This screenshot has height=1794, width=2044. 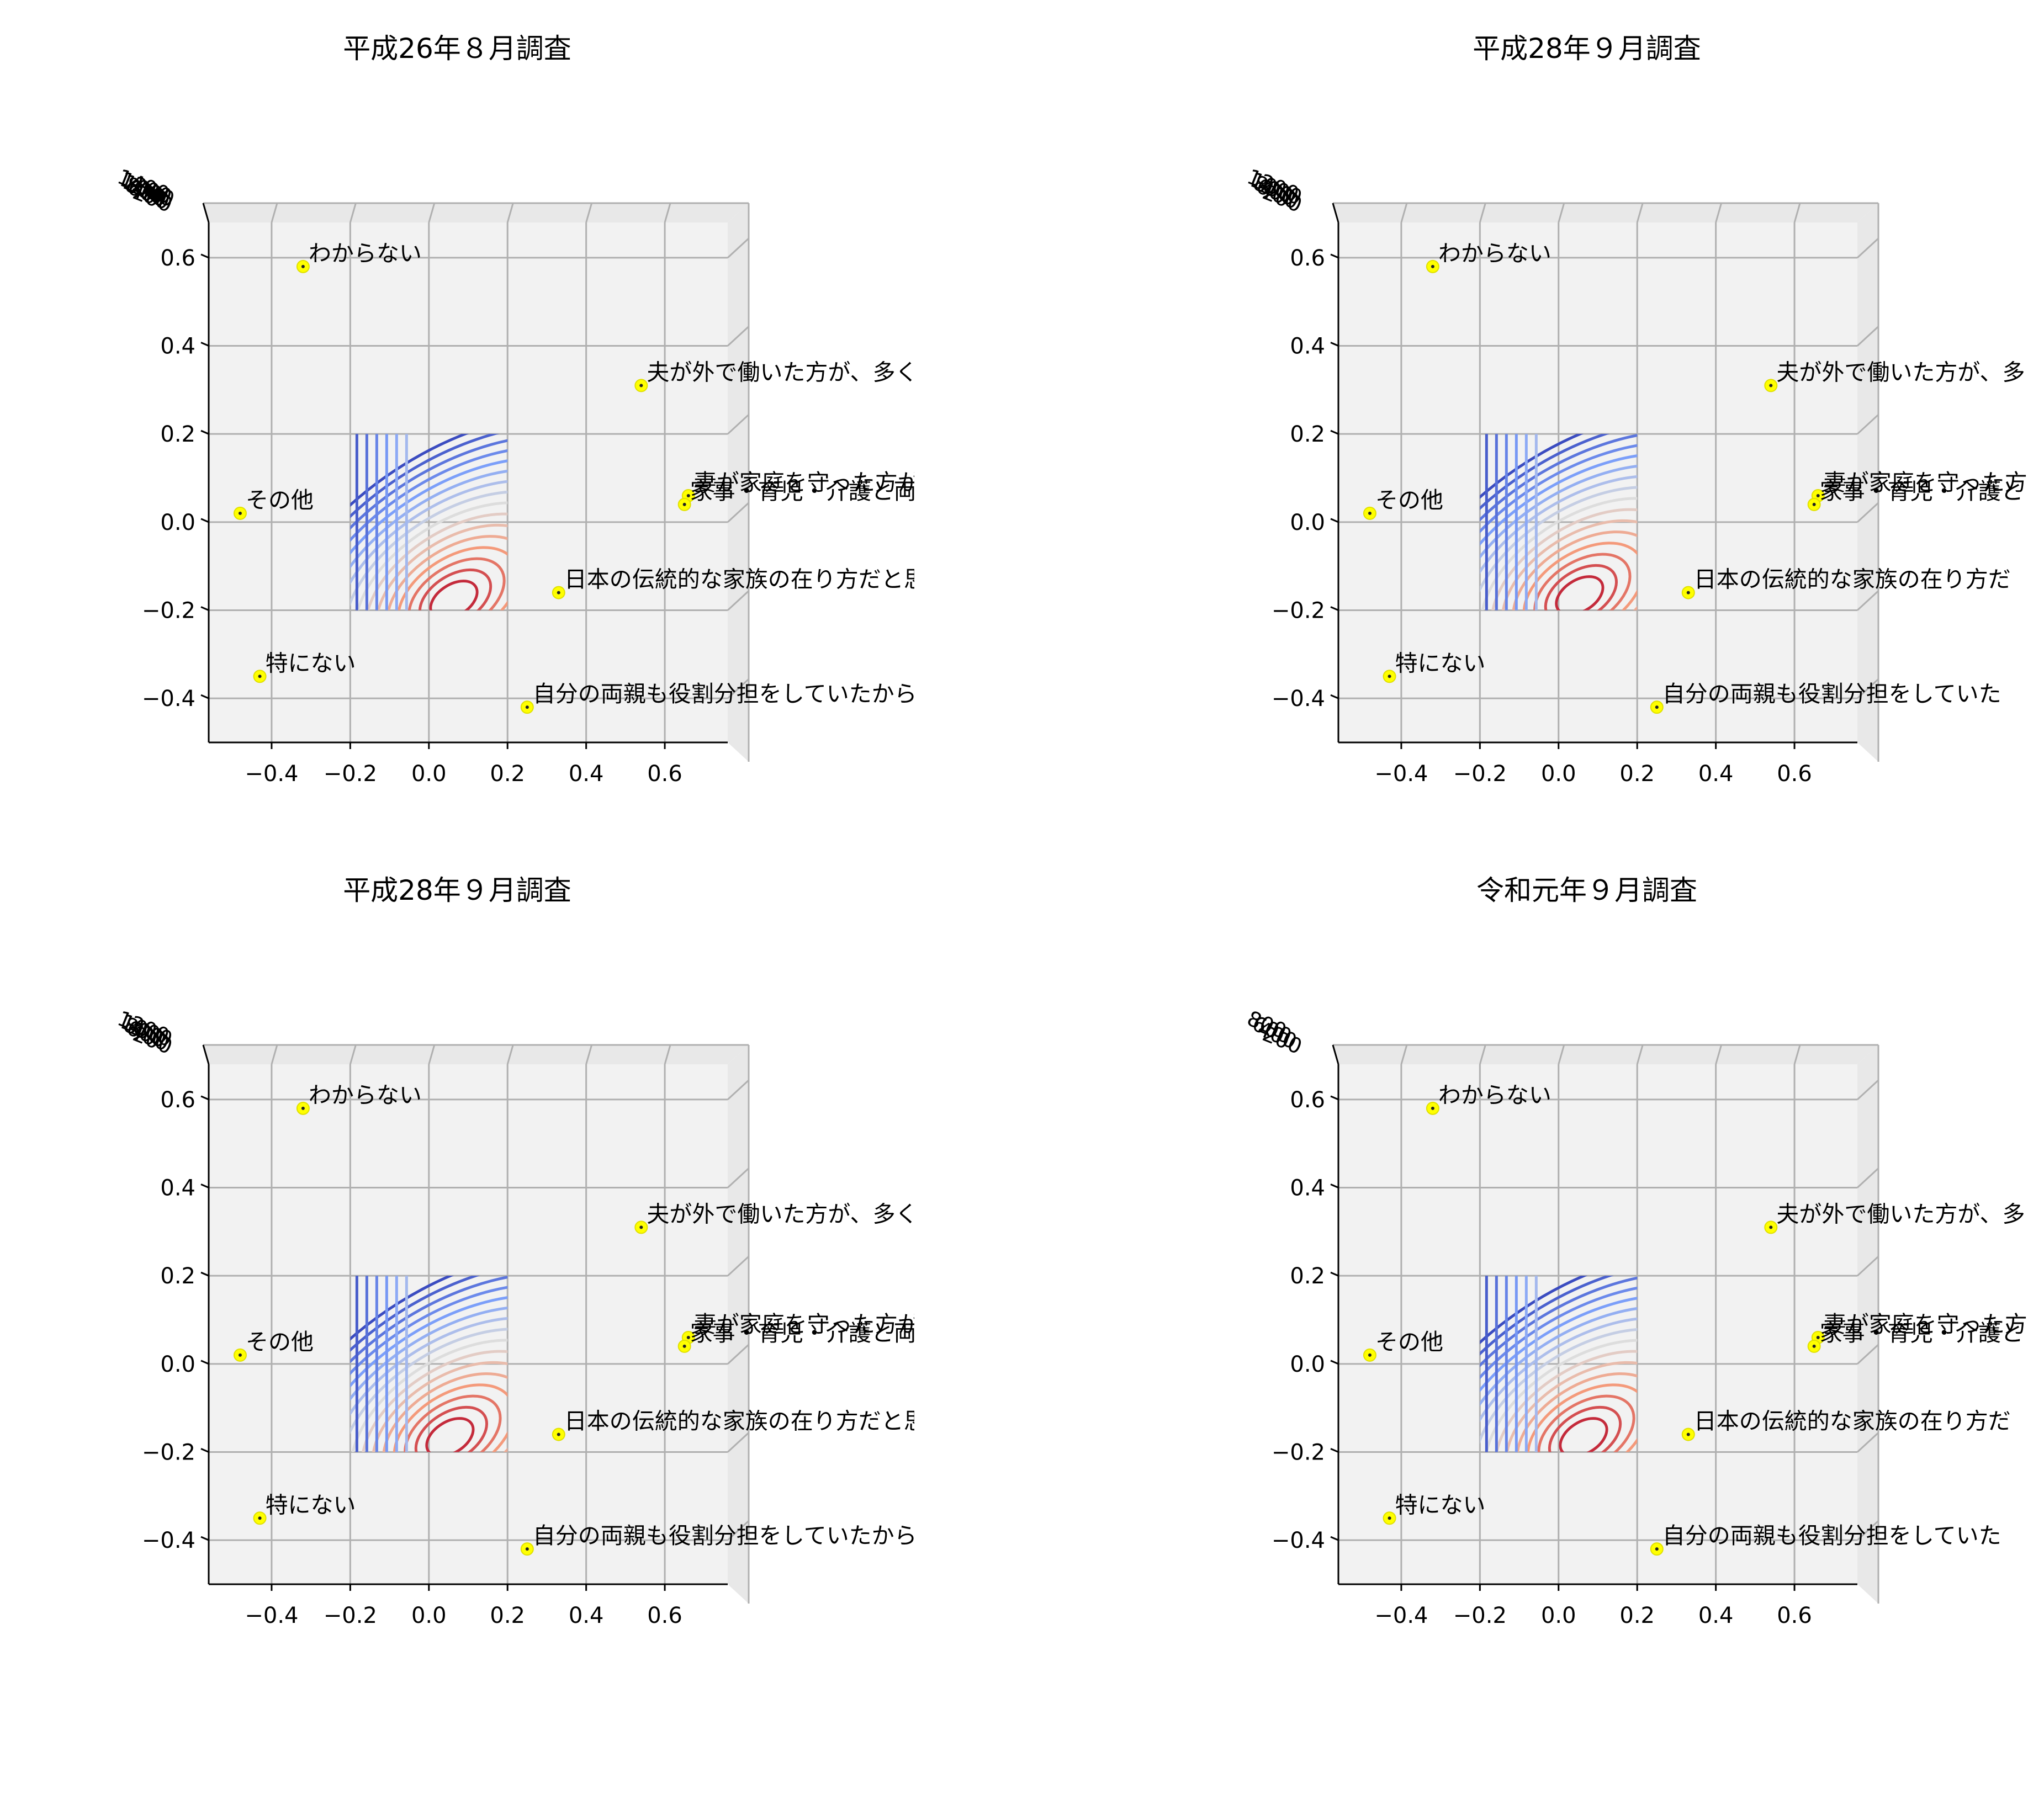 I want to click on back-pane, so click(x=1605, y=213).